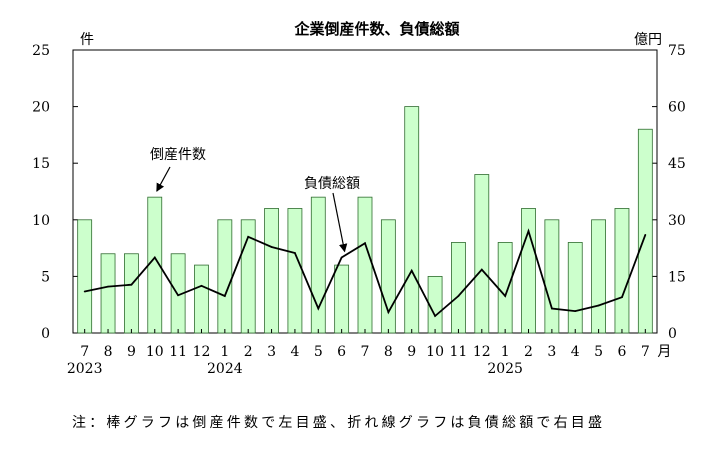 This screenshot has width=709, height=454. I want to click on left-axis-tick-label: 5, so click(45, 277).